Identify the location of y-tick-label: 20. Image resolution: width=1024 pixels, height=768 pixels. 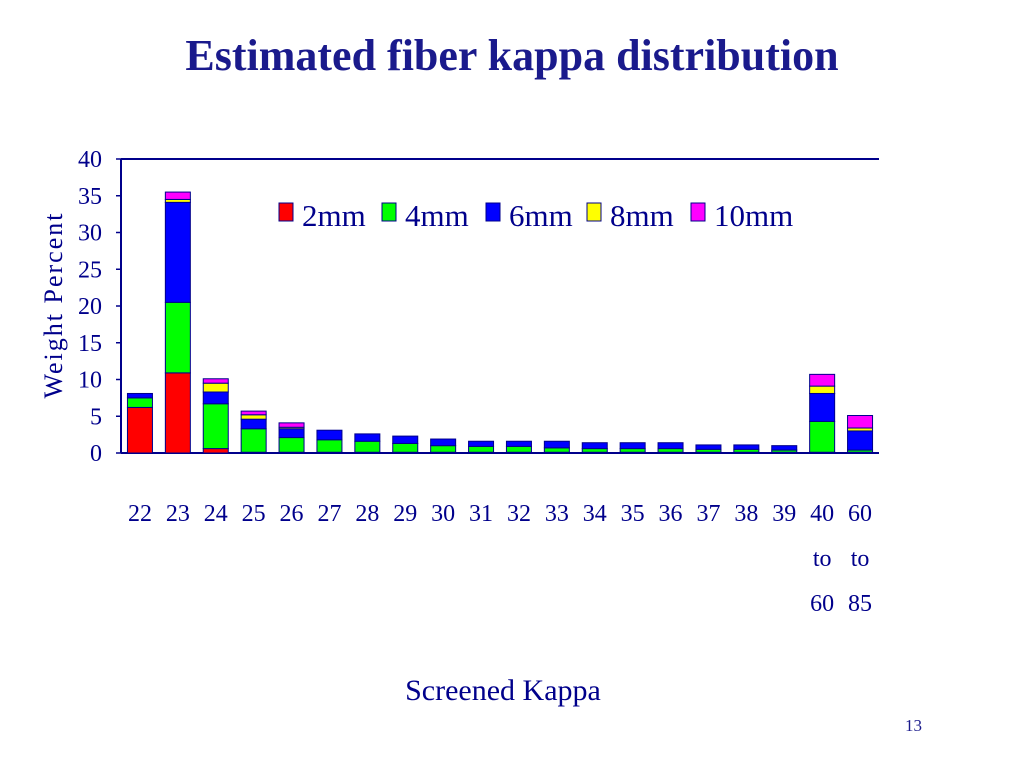
(90, 307).